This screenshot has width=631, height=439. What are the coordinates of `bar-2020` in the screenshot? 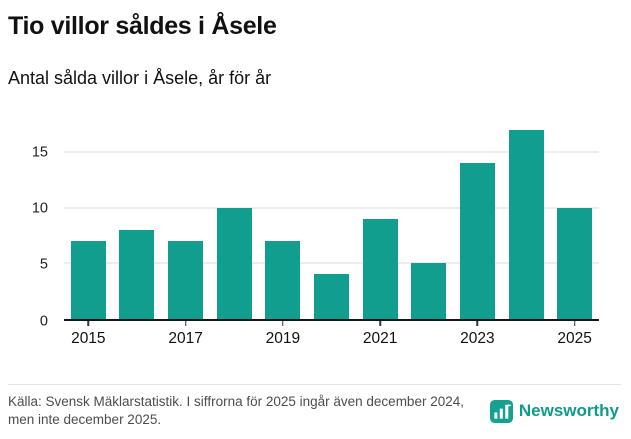 It's located at (332, 296).